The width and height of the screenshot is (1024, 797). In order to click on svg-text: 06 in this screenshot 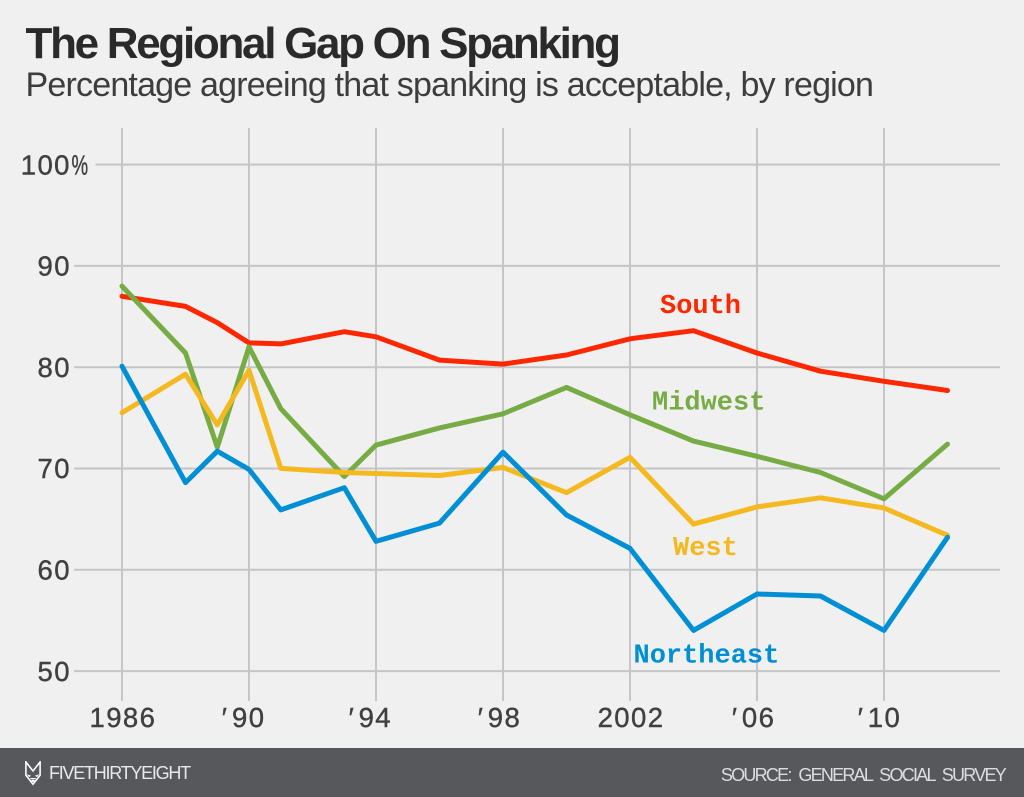, I will do `click(758, 717)`.